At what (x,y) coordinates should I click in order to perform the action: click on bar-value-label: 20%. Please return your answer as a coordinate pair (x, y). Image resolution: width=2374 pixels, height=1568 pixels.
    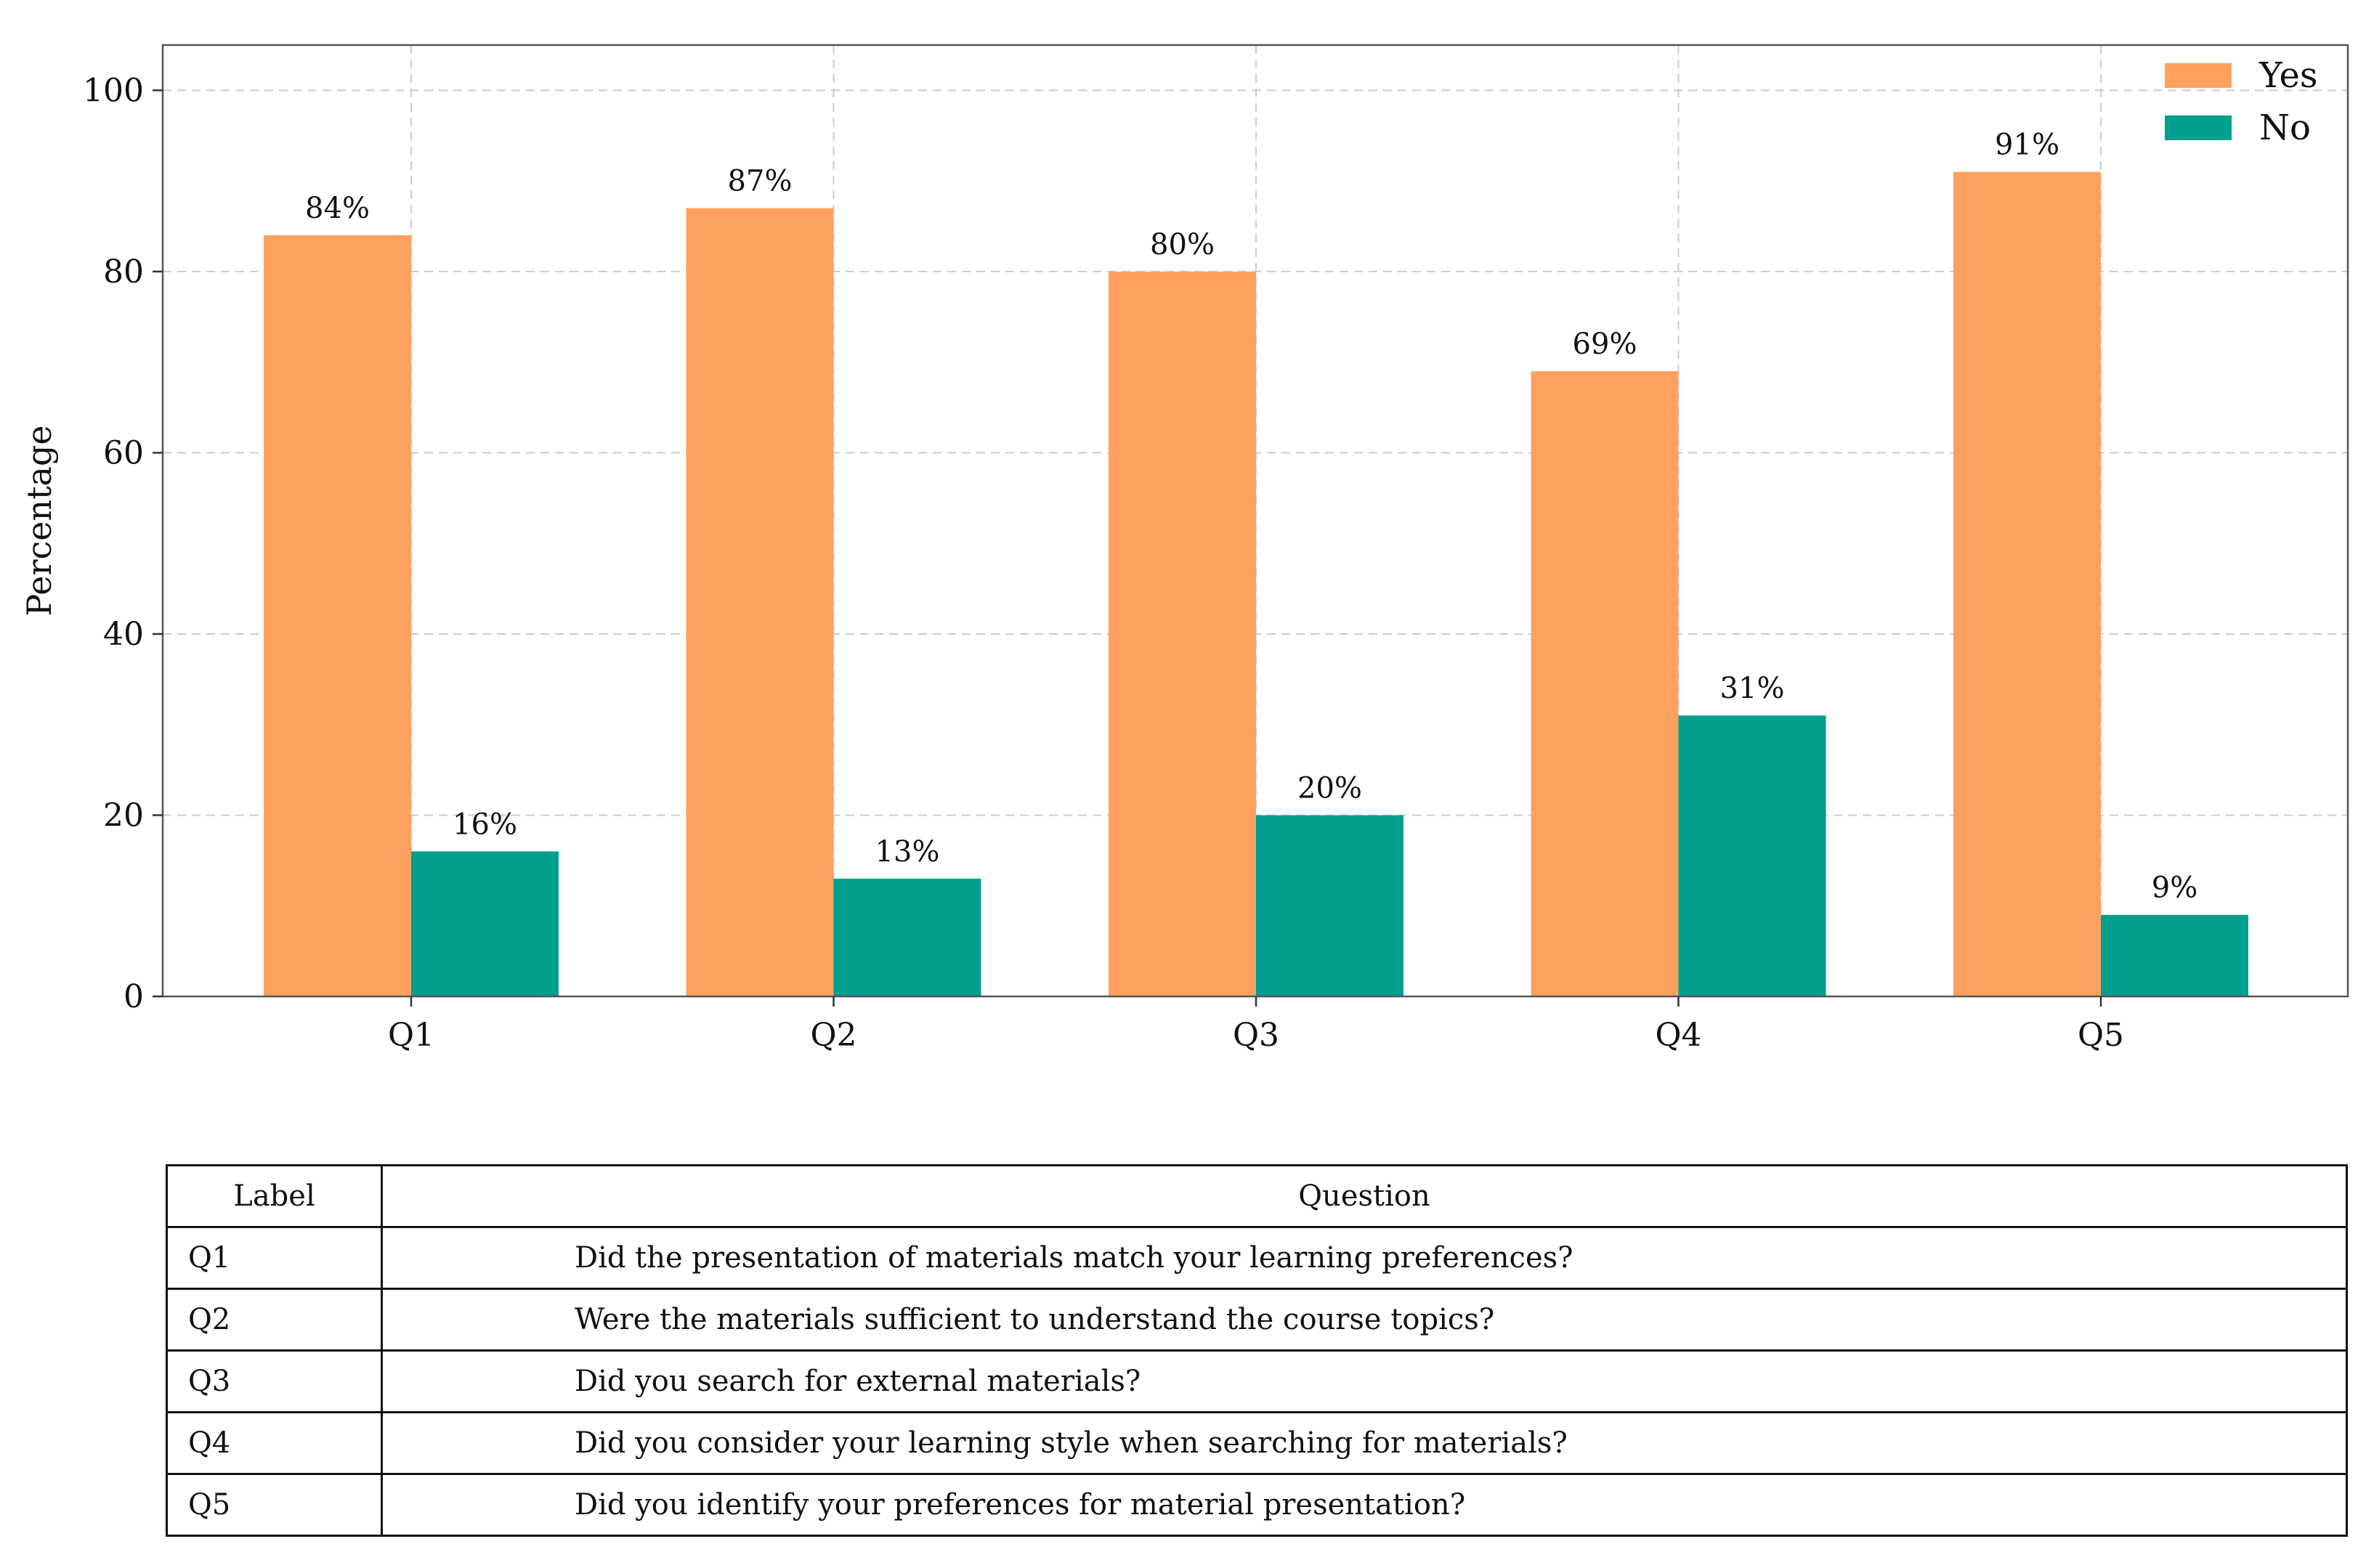
    Looking at the image, I should click on (1329, 788).